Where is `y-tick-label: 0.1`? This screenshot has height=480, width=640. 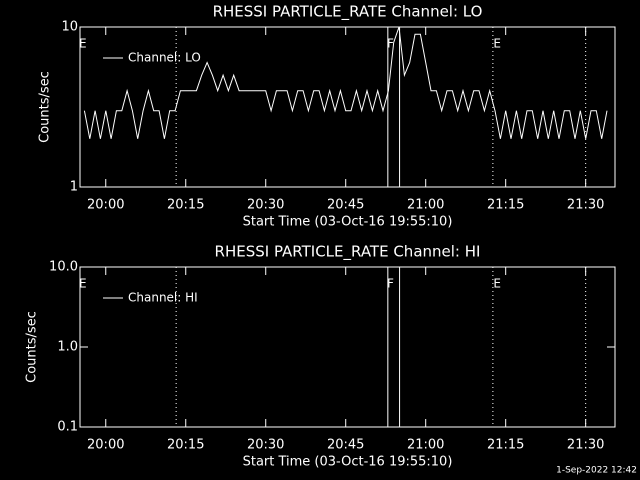 y-tick-label: 0.1 is located at coordinates (67, 427).